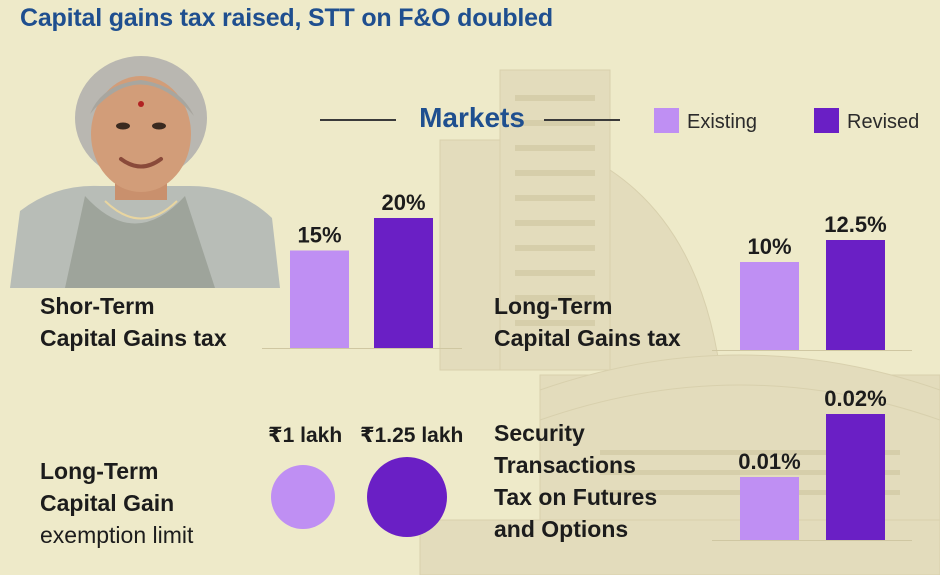 The height and width of the screenshot is (575, 940). What do you see at coordinates (319, 235) in the screenshot?
I see `bar-value-label-existing: 15%` at bounding box center [319, 235].